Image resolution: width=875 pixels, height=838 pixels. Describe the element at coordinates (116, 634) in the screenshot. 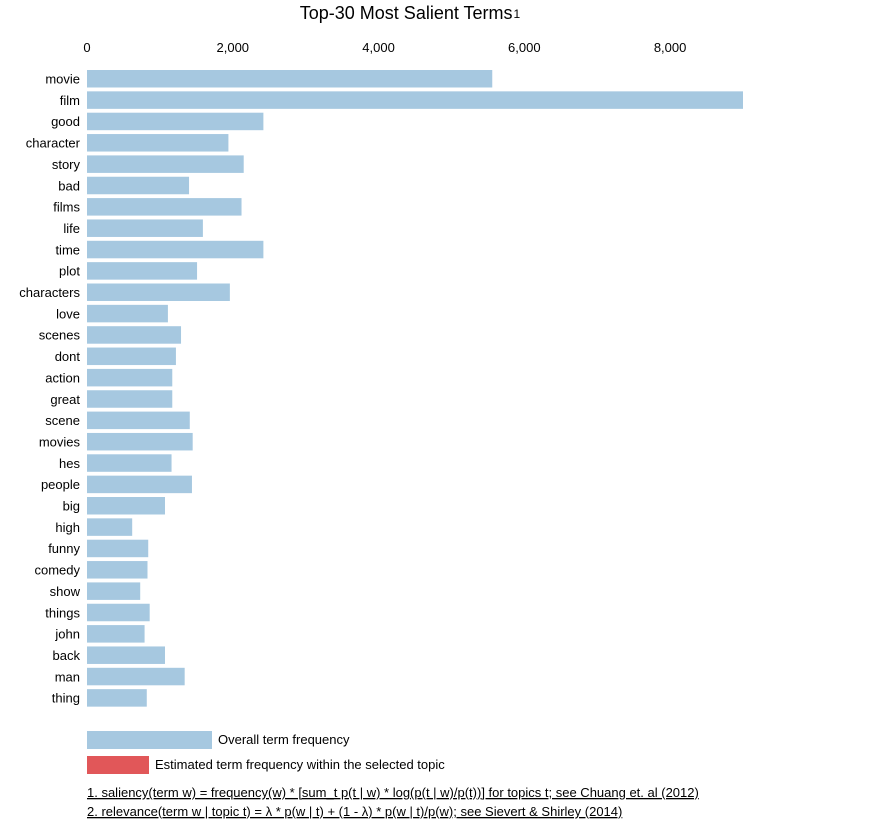

I see `bar-john` at that location.